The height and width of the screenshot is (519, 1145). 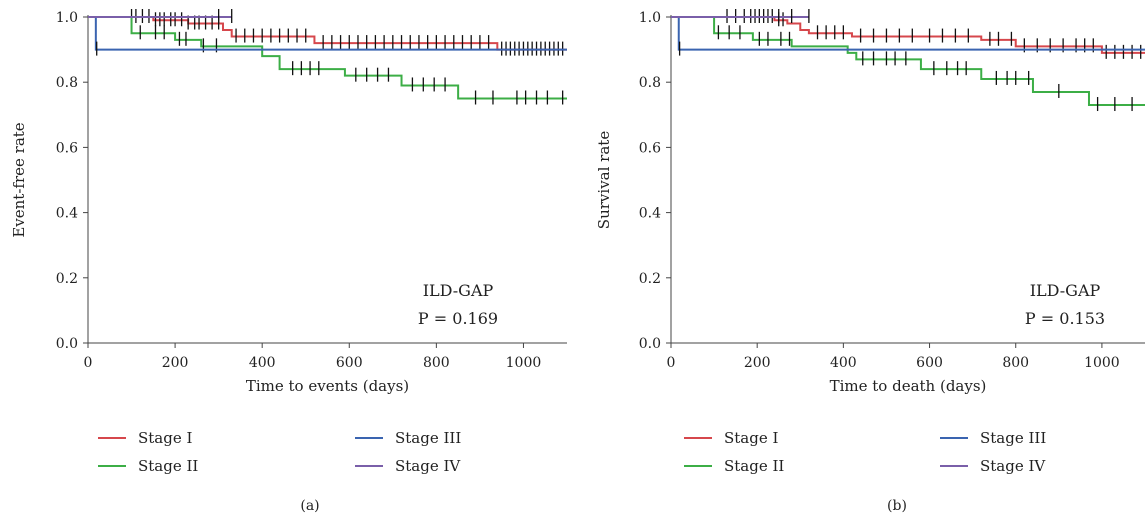 I want to click on panel-label: (a), so click(x=309, y=506).